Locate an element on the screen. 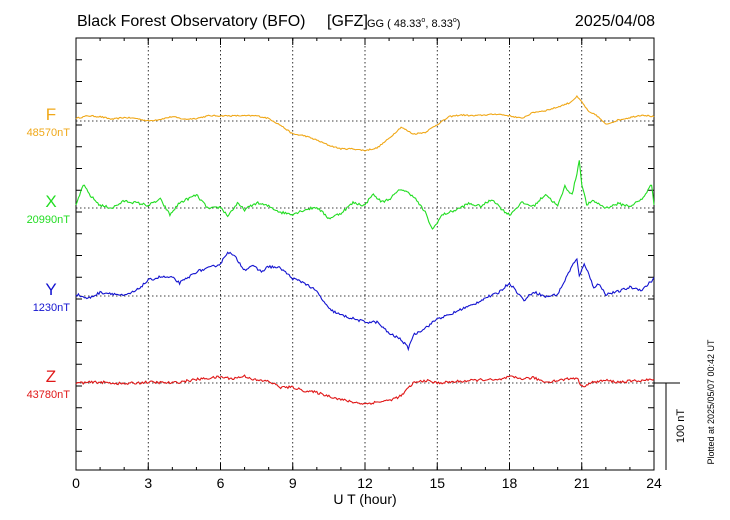 Image resolution: width=730 pixels, height=520 pixels. x-tick-label: 15 is located at coordinates (437, 483).